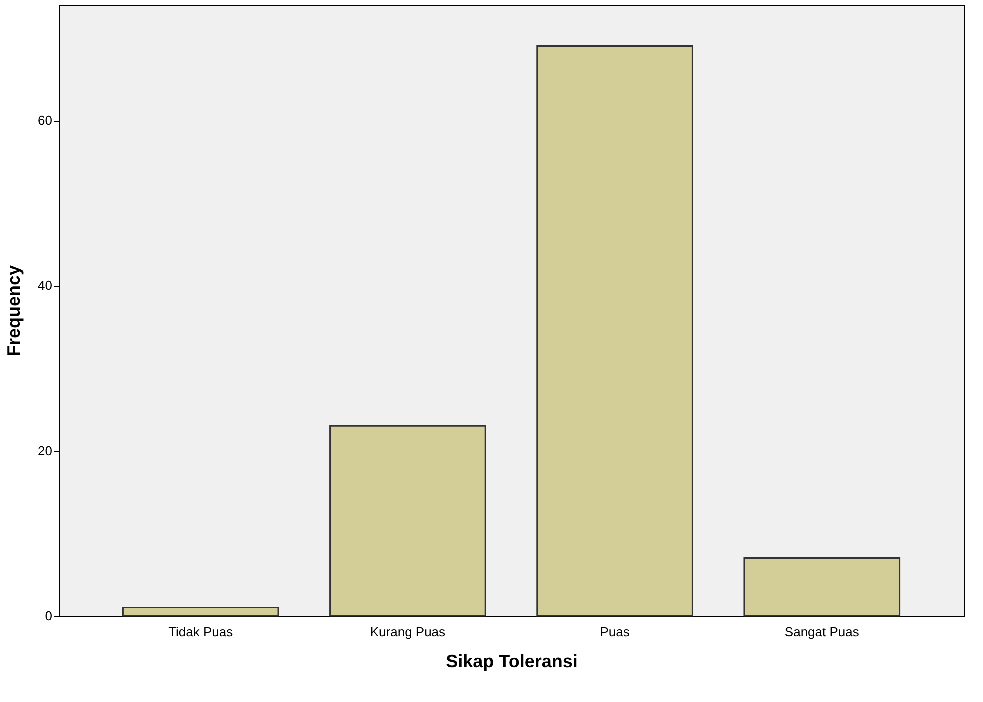  What do you see at coordinates (615, 632) in the screenshot?
I see `x-tick-label: Puas` at bounding box center [615, 632].